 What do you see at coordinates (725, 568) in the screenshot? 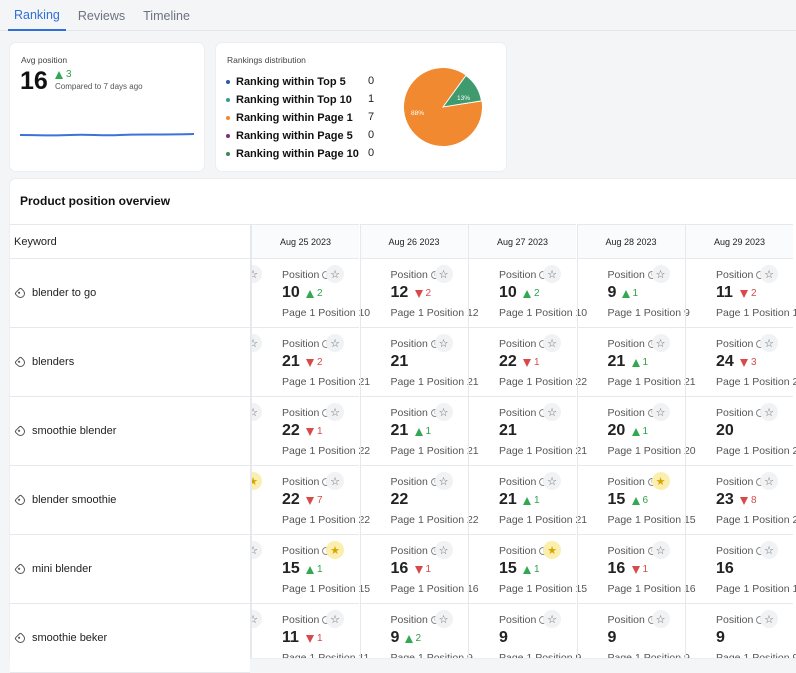
I see `position-value: 16` at bounding box center [725, 568].